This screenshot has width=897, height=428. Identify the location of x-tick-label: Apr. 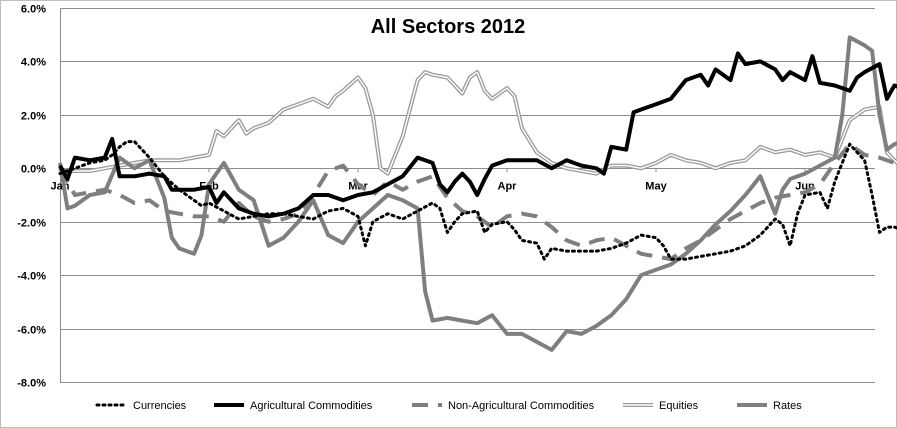
(508, 186).